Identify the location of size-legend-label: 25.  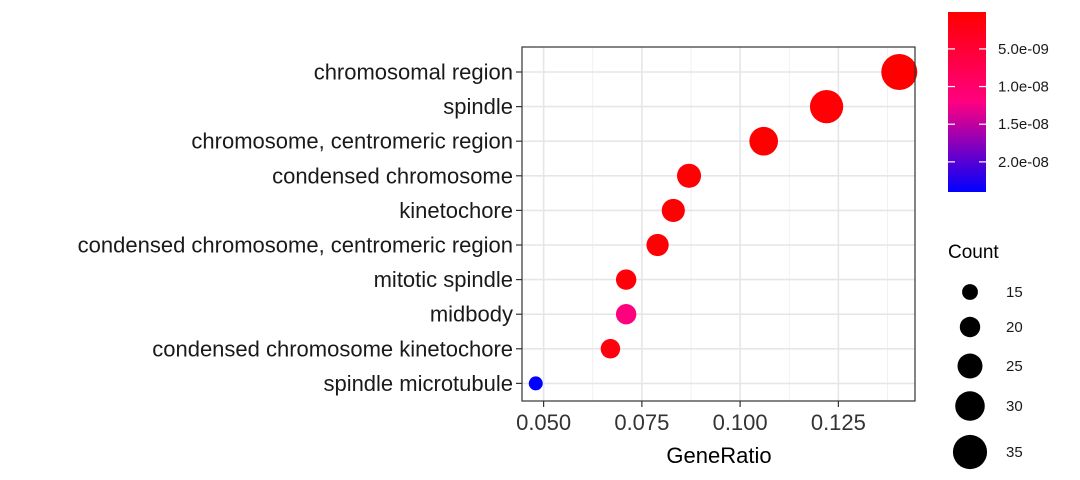
(1014, 366).